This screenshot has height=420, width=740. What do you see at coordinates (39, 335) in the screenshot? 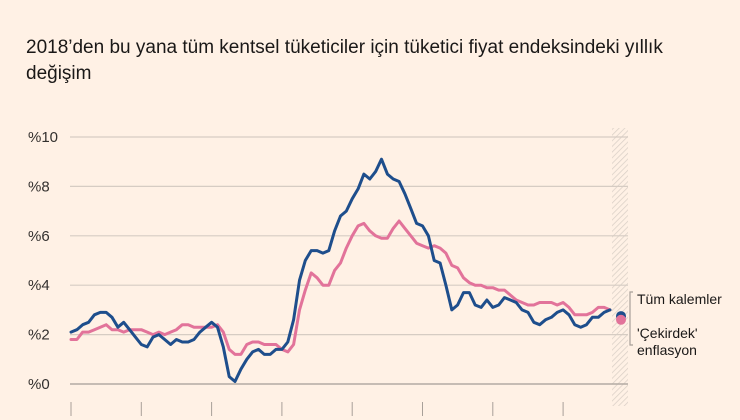
I see `y-tick-label: %2` at bounding box center [39, 335].